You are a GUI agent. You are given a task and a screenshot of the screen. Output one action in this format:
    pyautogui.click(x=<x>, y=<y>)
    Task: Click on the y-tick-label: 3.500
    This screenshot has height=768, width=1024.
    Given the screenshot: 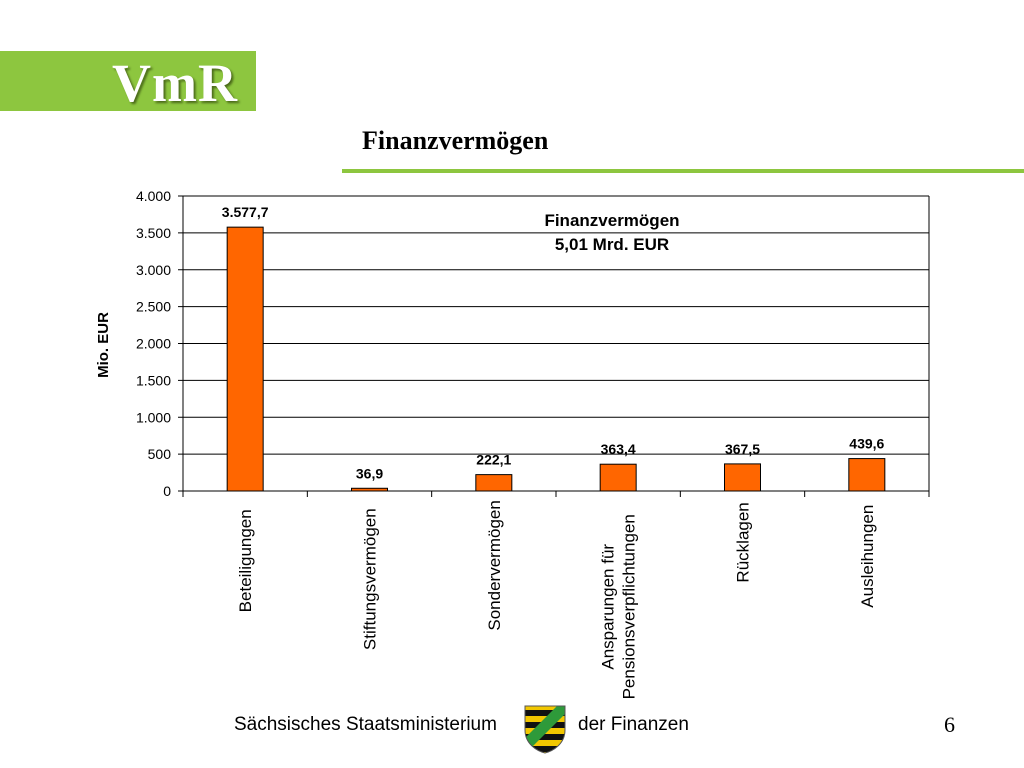 What is the action you would take?
    pyautogui.click(x=153, y=233)
    